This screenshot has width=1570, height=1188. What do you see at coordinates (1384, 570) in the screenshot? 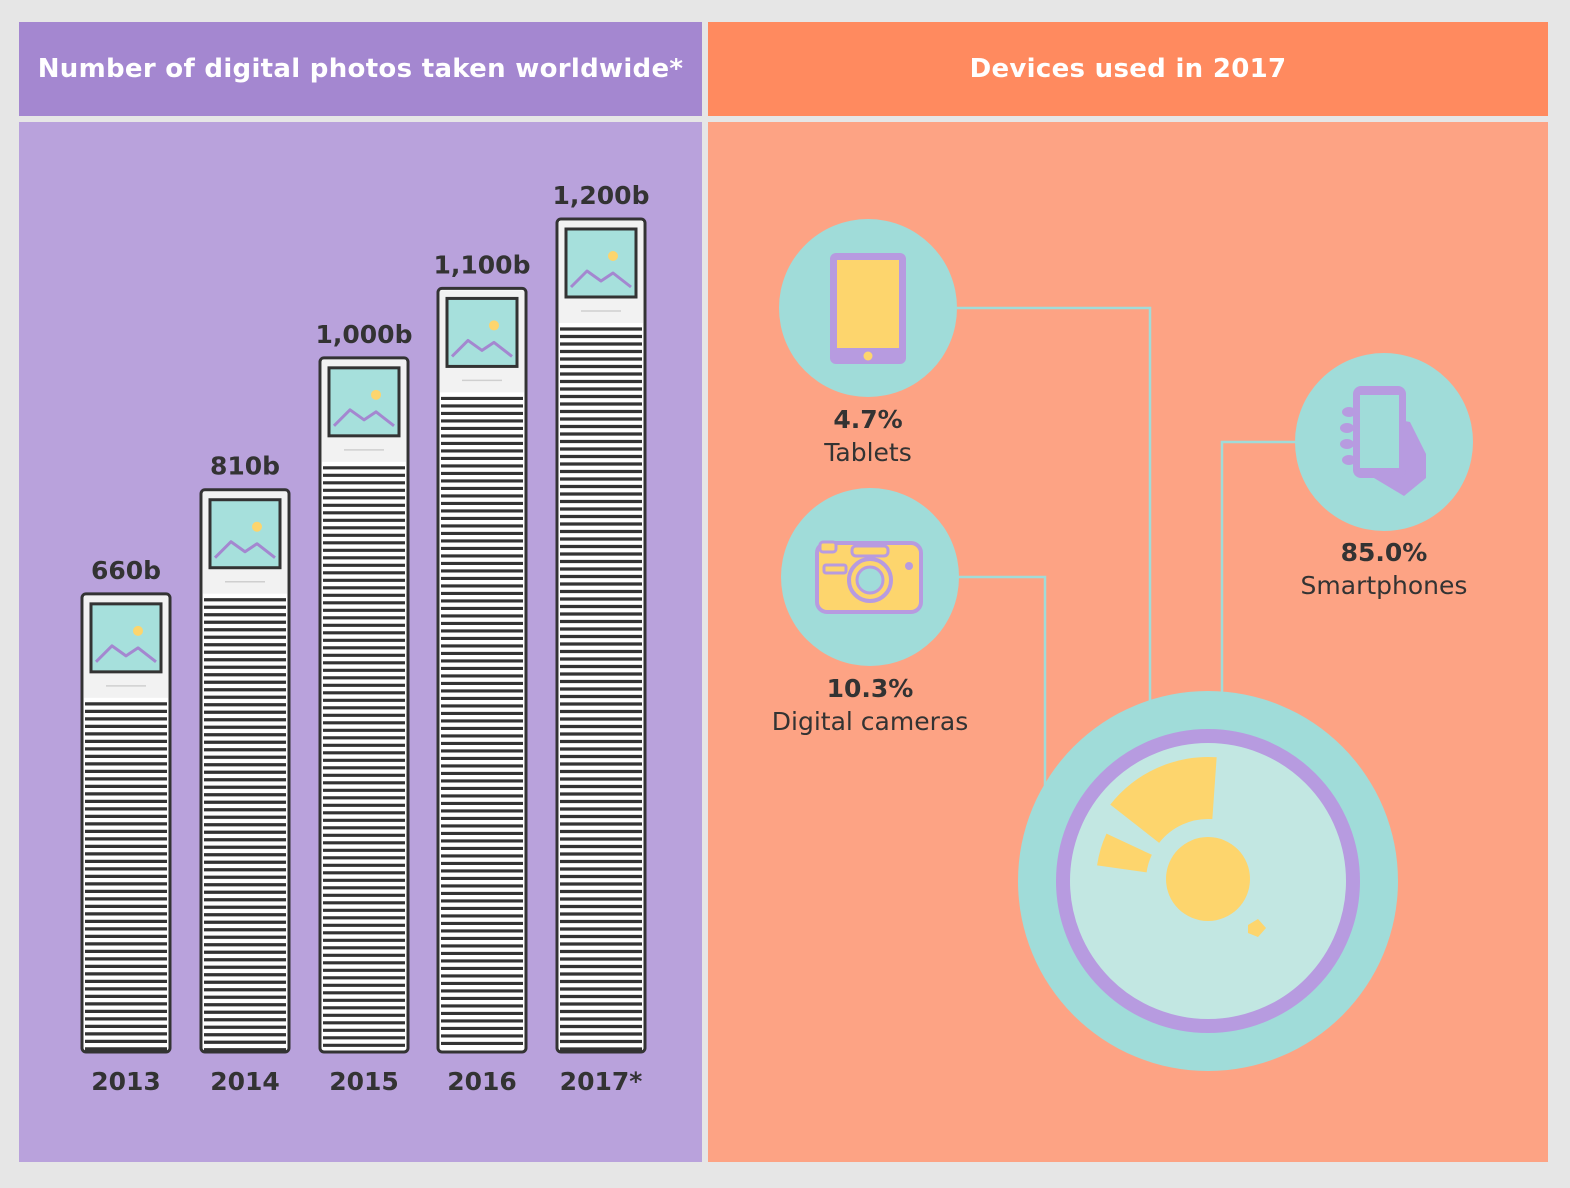
I see `smartphone-stat: 85.0% Smartphones` at bounding box center [1384, 570].